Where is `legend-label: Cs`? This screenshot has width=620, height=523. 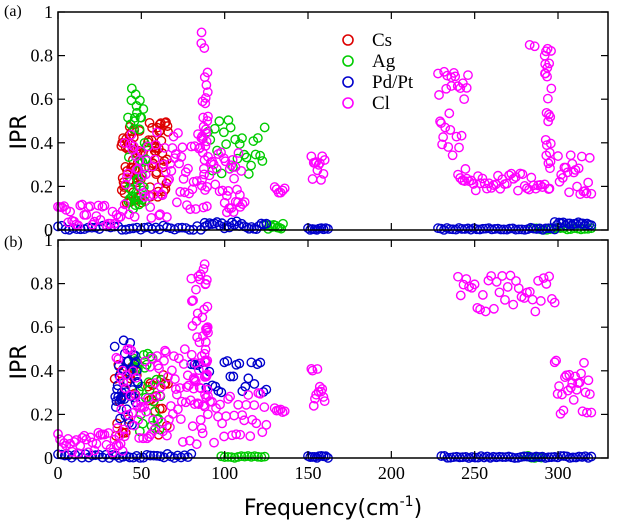 legend-label: Cs is located at coordinates (382, 40).